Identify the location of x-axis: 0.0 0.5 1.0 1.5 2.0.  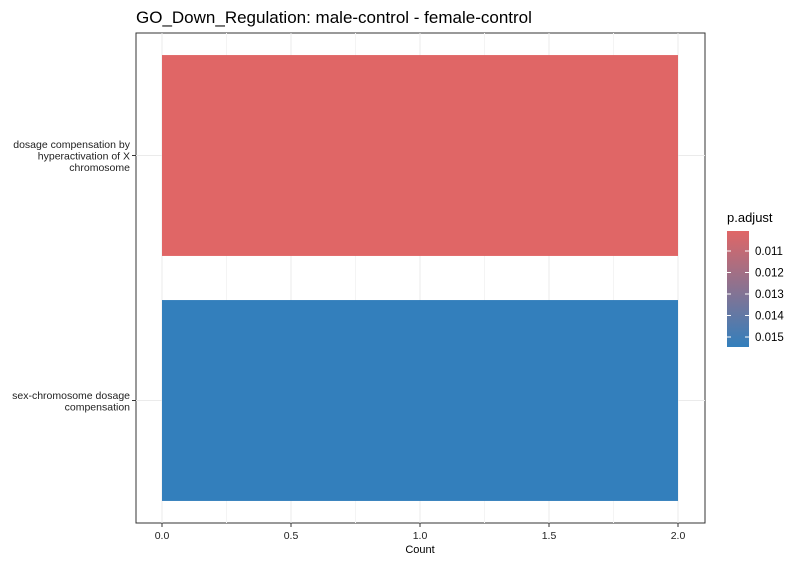
(420, 532).